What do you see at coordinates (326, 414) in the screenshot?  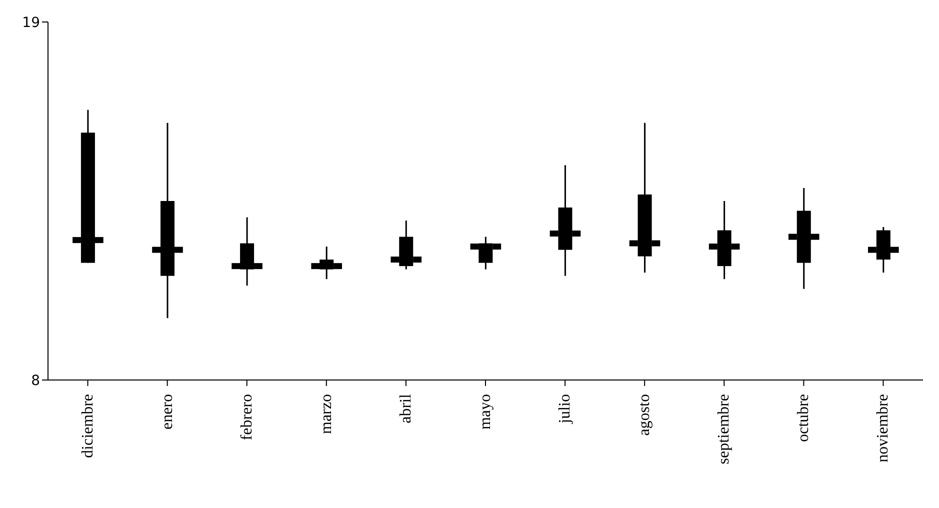 I see `x-tick-label: marzo` at bounding box center [326, 414].